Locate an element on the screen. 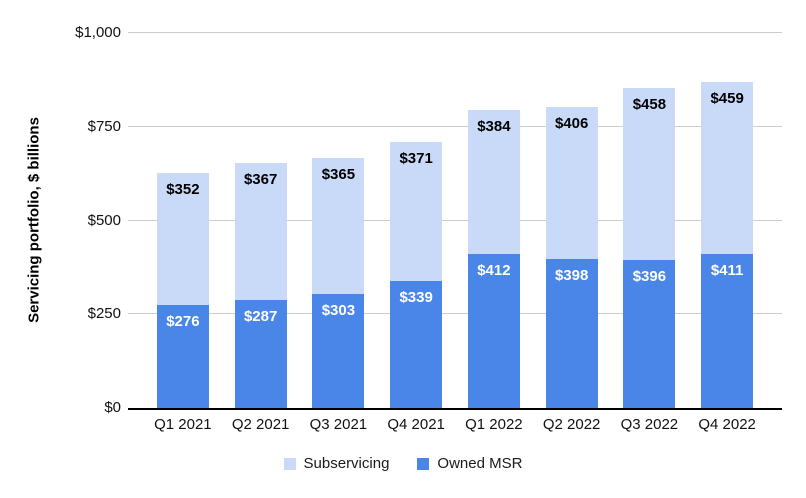 The width and height of the screenshot is (806, 498). bar-segment-subservicing: $406 is located at coordinates (571, 182).